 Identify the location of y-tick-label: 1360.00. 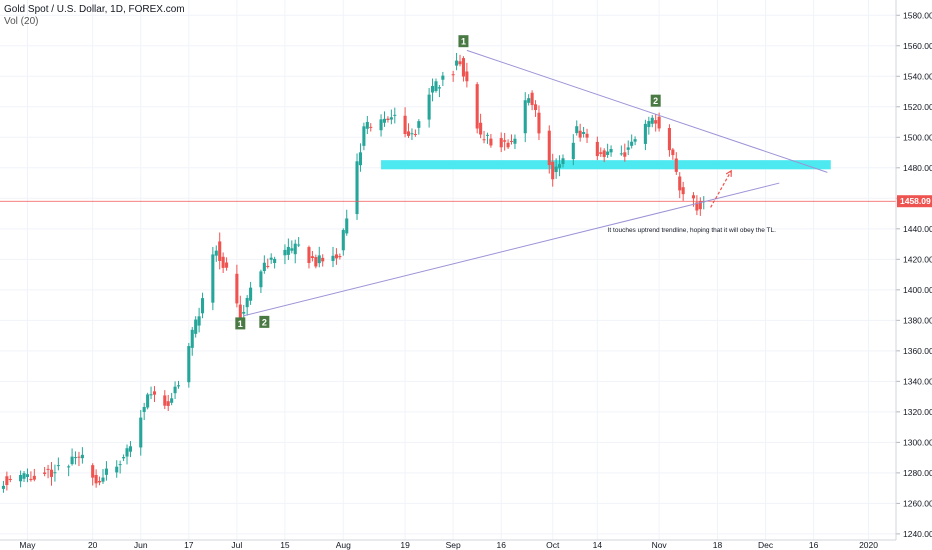
(917, 351).